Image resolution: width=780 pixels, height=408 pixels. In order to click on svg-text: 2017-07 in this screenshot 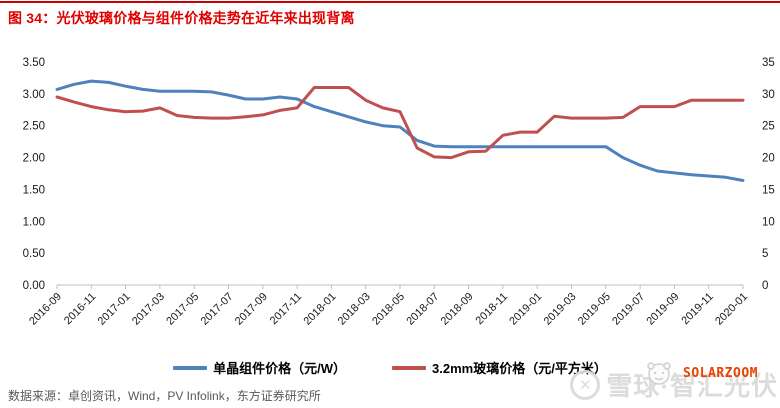, I will do `click(217, 309)`.